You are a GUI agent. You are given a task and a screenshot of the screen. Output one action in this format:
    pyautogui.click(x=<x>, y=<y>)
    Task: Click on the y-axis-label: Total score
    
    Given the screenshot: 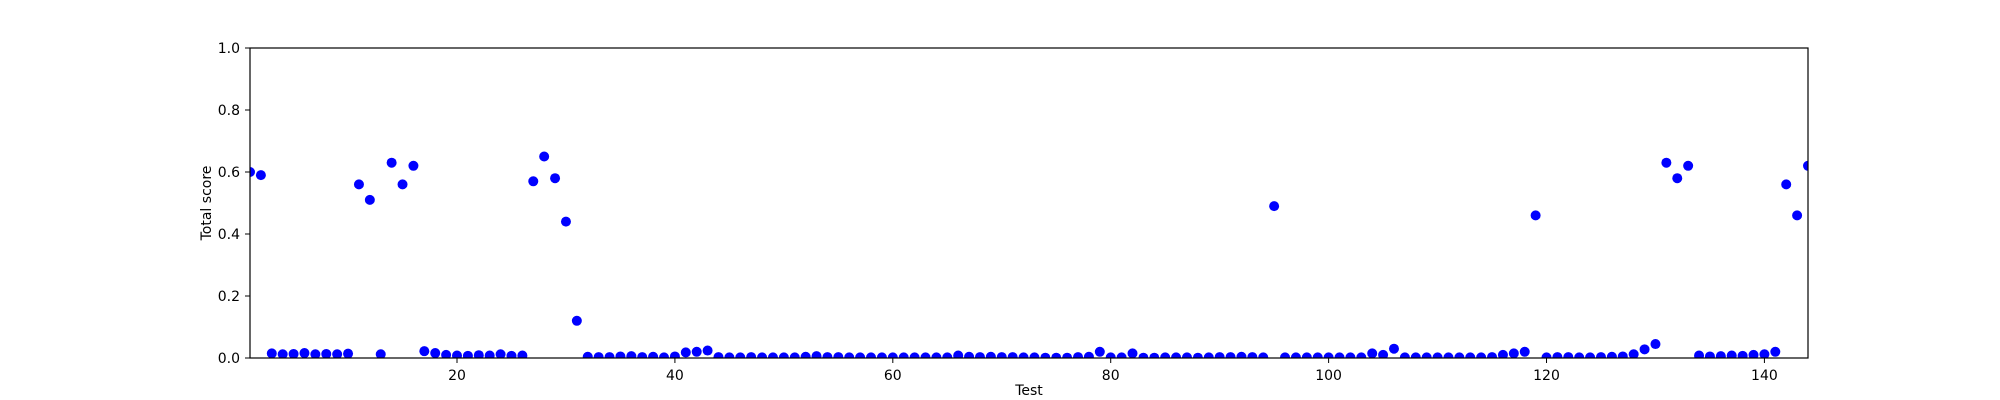 What is the action you would take?
    pyautogui.click(x=207, y=204)
    